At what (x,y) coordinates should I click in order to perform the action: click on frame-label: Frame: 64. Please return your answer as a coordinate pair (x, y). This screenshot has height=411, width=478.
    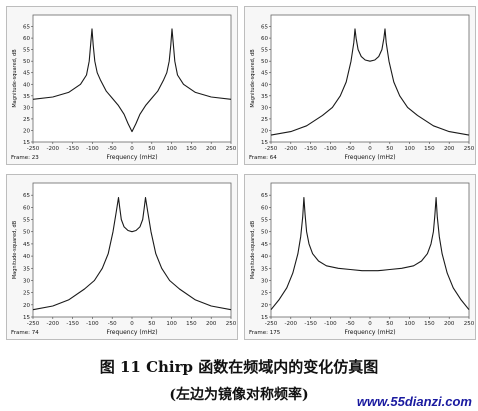
    Looking at the image, I should click on (263, 158).